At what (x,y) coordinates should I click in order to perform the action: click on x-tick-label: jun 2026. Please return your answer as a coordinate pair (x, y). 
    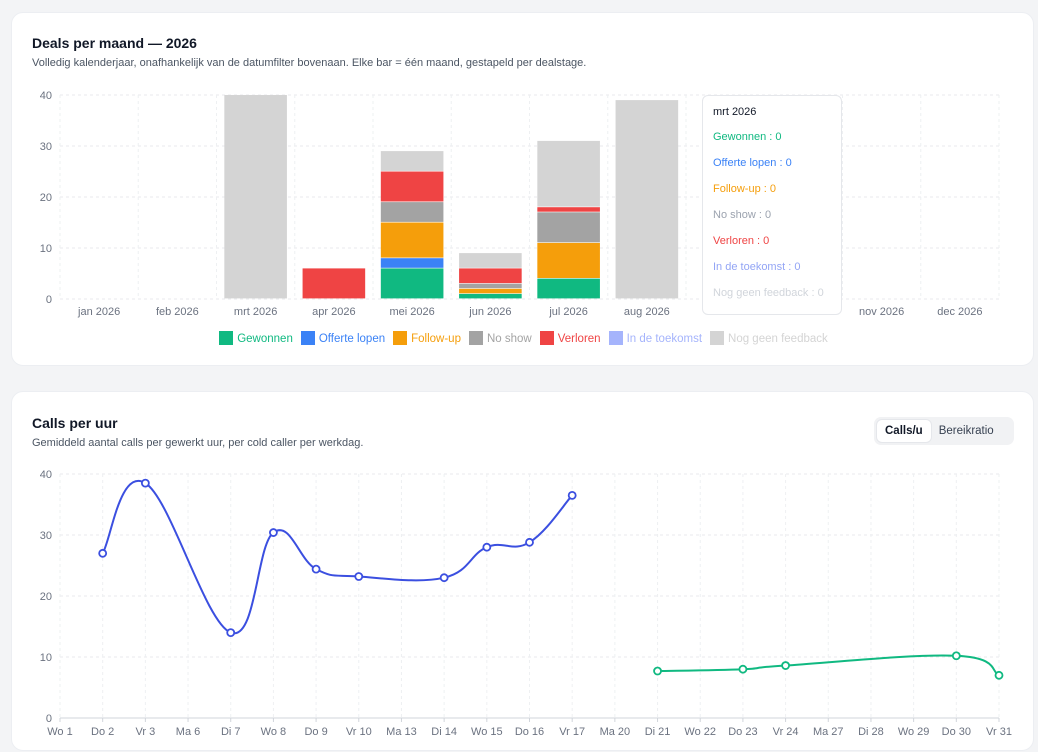
    Looking at the image, I should click on (489, 312).